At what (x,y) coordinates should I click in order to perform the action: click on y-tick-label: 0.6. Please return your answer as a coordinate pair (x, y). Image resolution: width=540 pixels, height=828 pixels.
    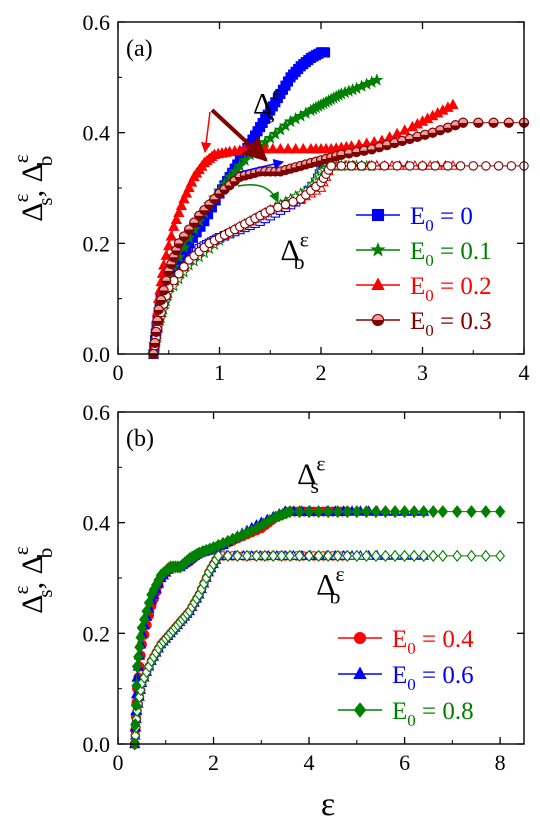
    Looking at the image, I should click on (97, 22).